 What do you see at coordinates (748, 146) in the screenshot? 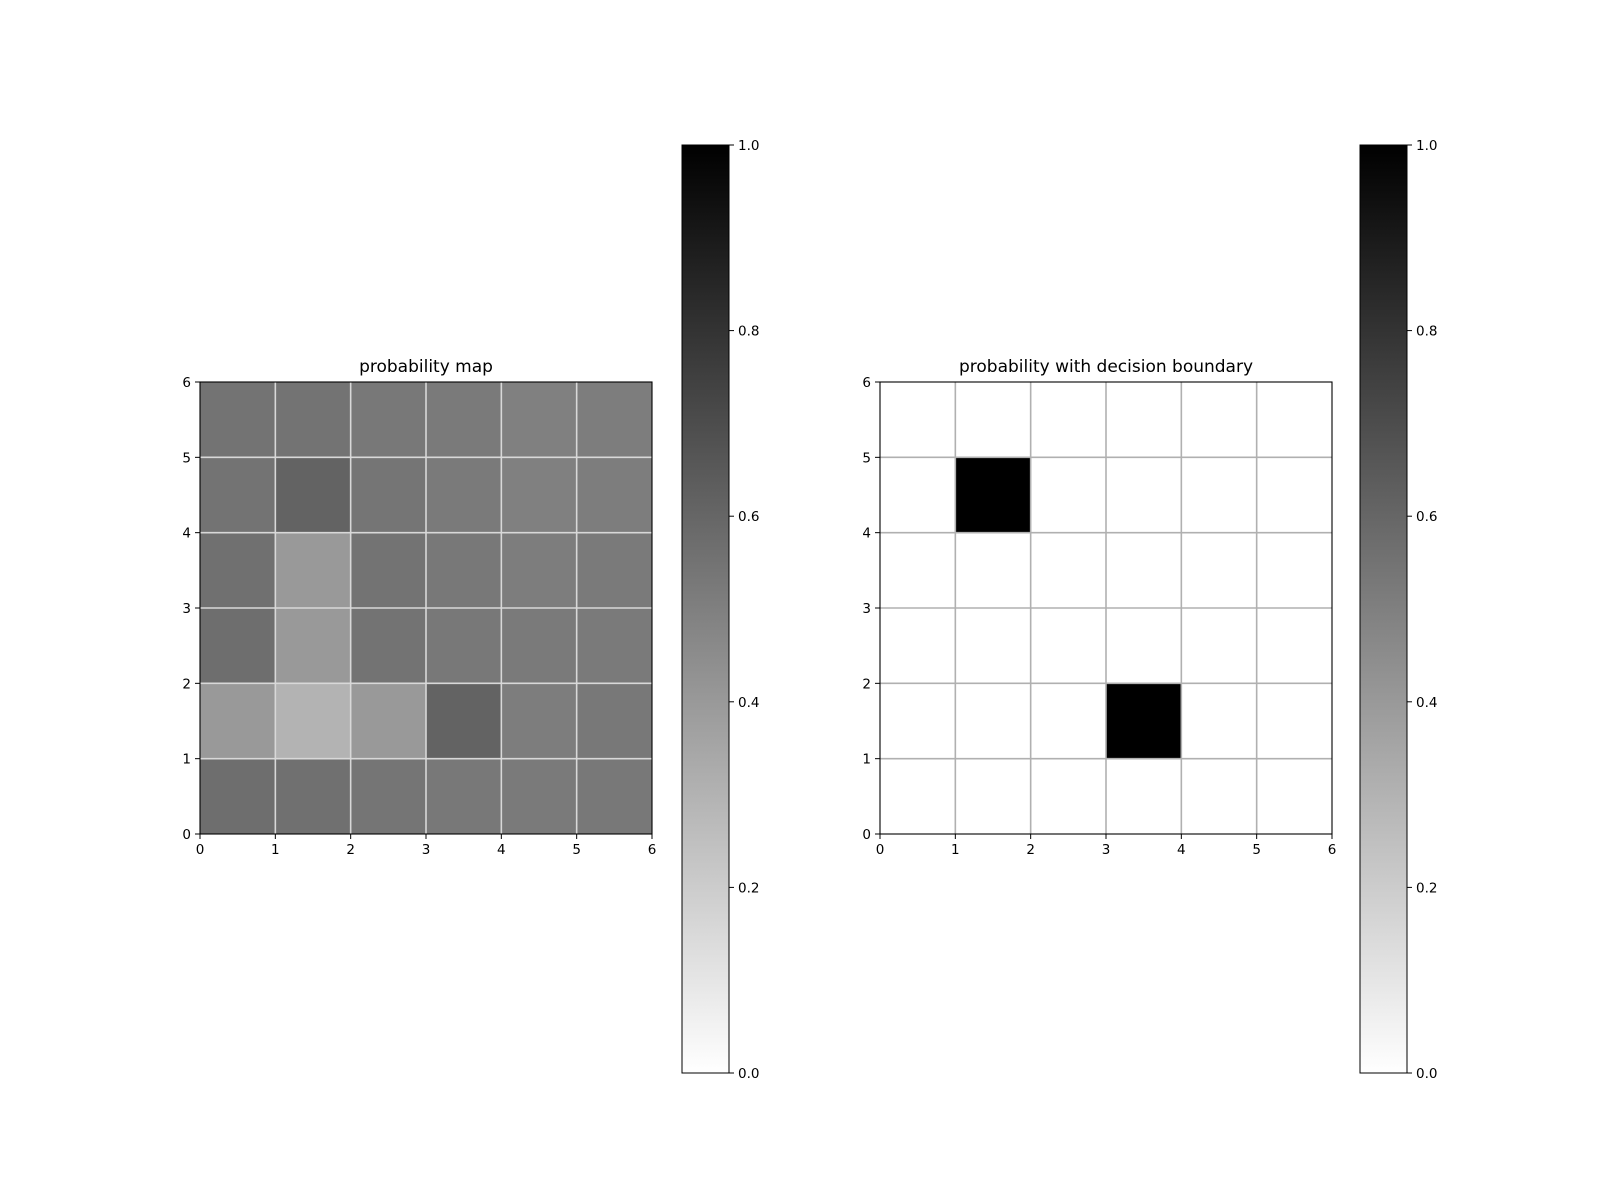
I see `colorbar-tick-label: 1.0` at bounding box center [748, 146].